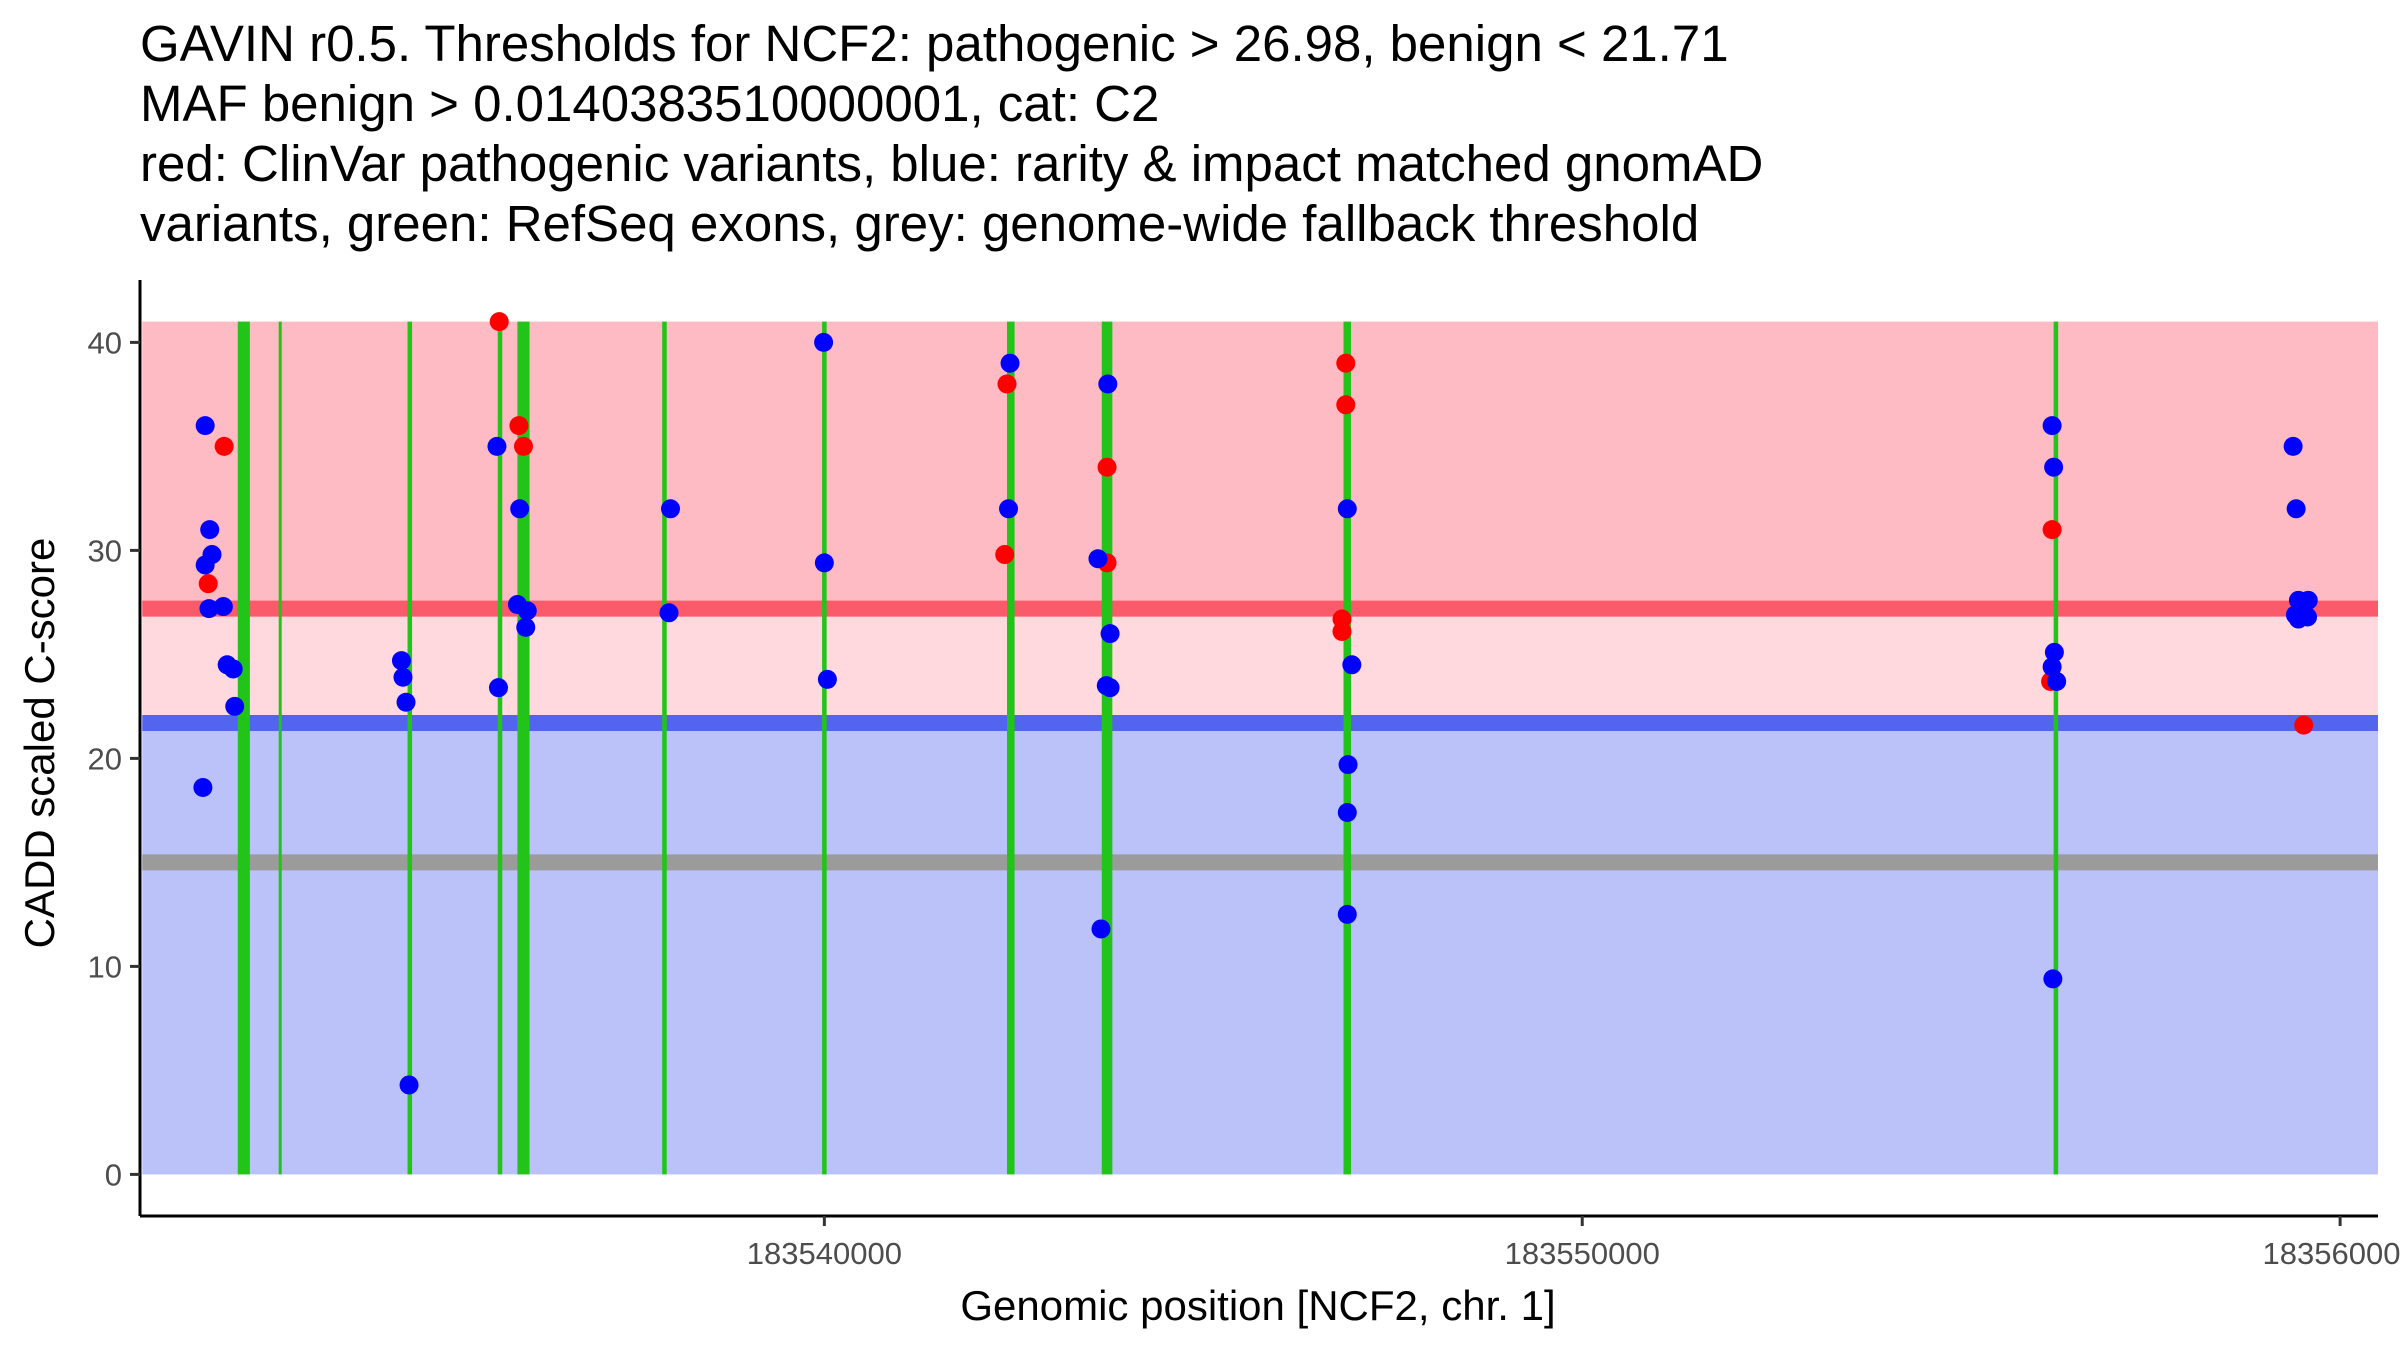  What do you see at coordinates (824, 1253) in the screenshot?
I see `x-tick-label: 183540000` at bounding box center [824, 1253].